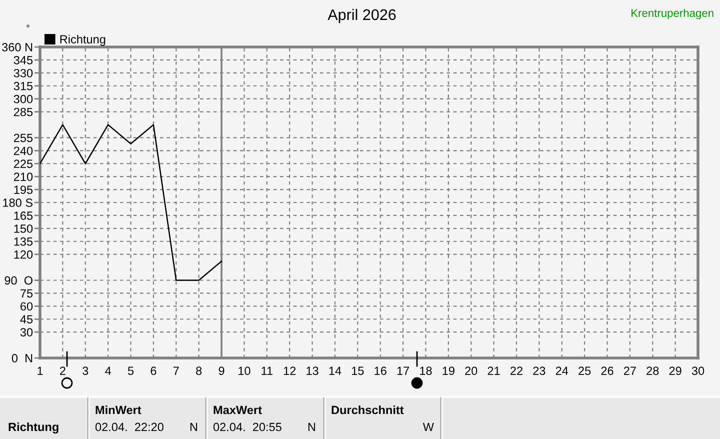 The image size is (720, 439). Describe the element at coordinates (176, 370) in the screenshot. I see `x-tick-label: 7` at that location.